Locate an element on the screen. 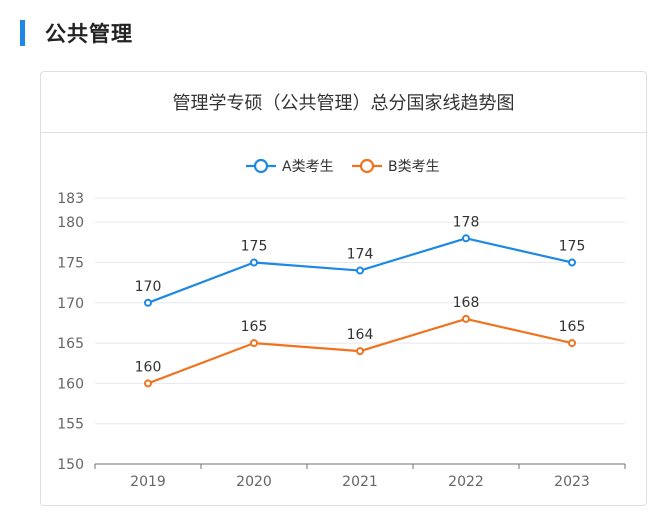  x-tick-label: 2020 is located at coordinates (254, 482).